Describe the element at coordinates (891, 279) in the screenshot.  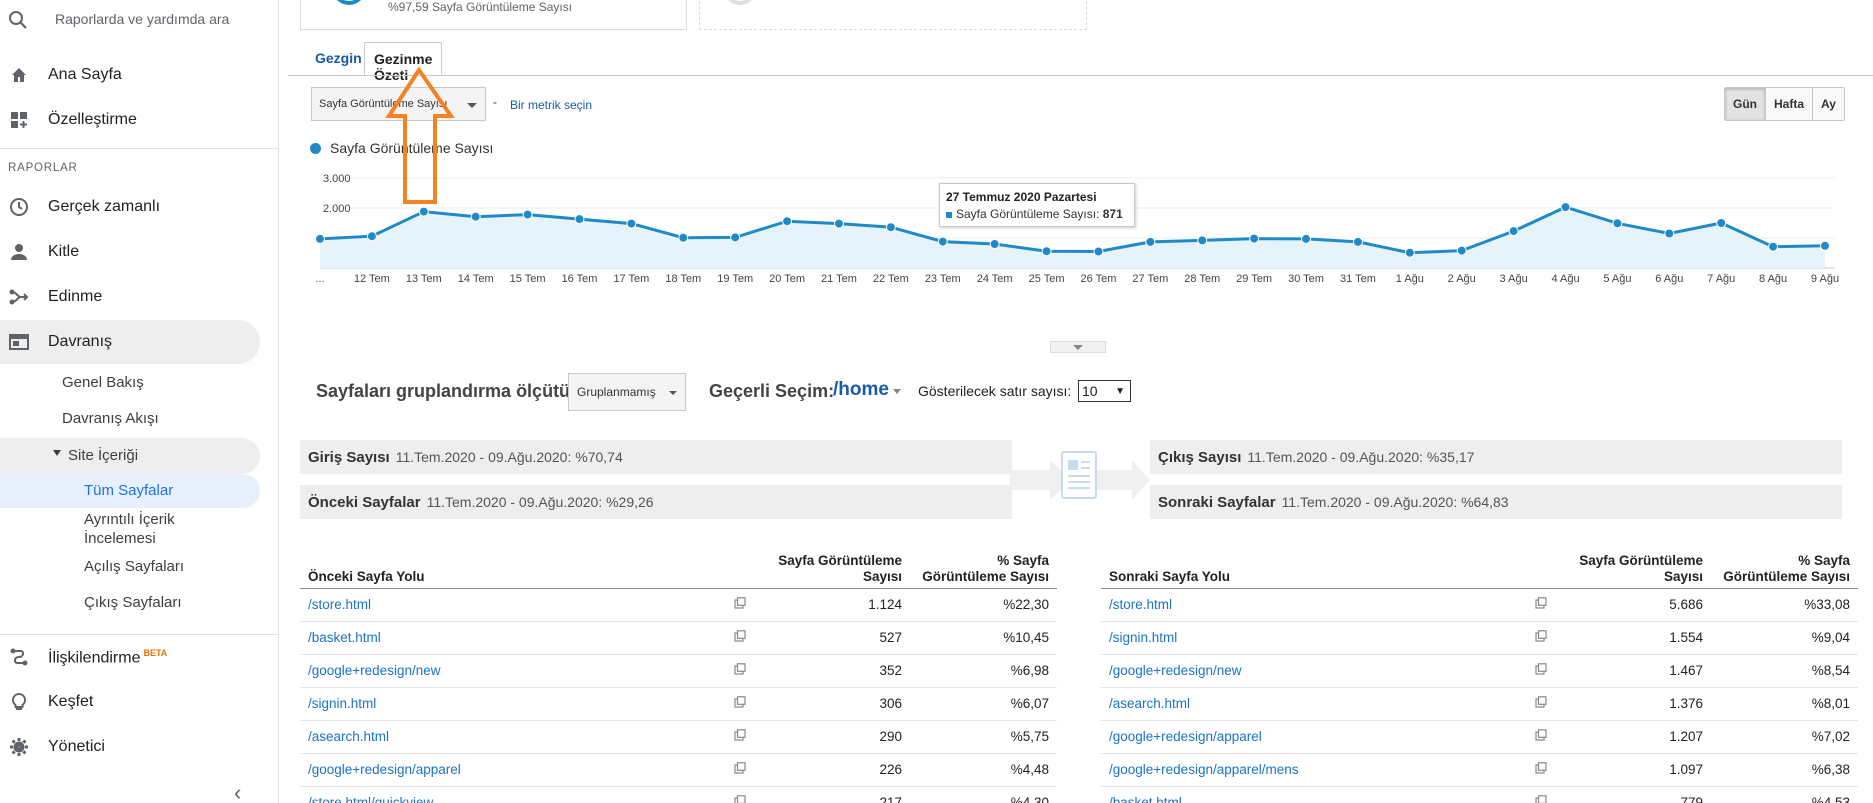
I see `x-tick-label: 22 Tem` at that location.